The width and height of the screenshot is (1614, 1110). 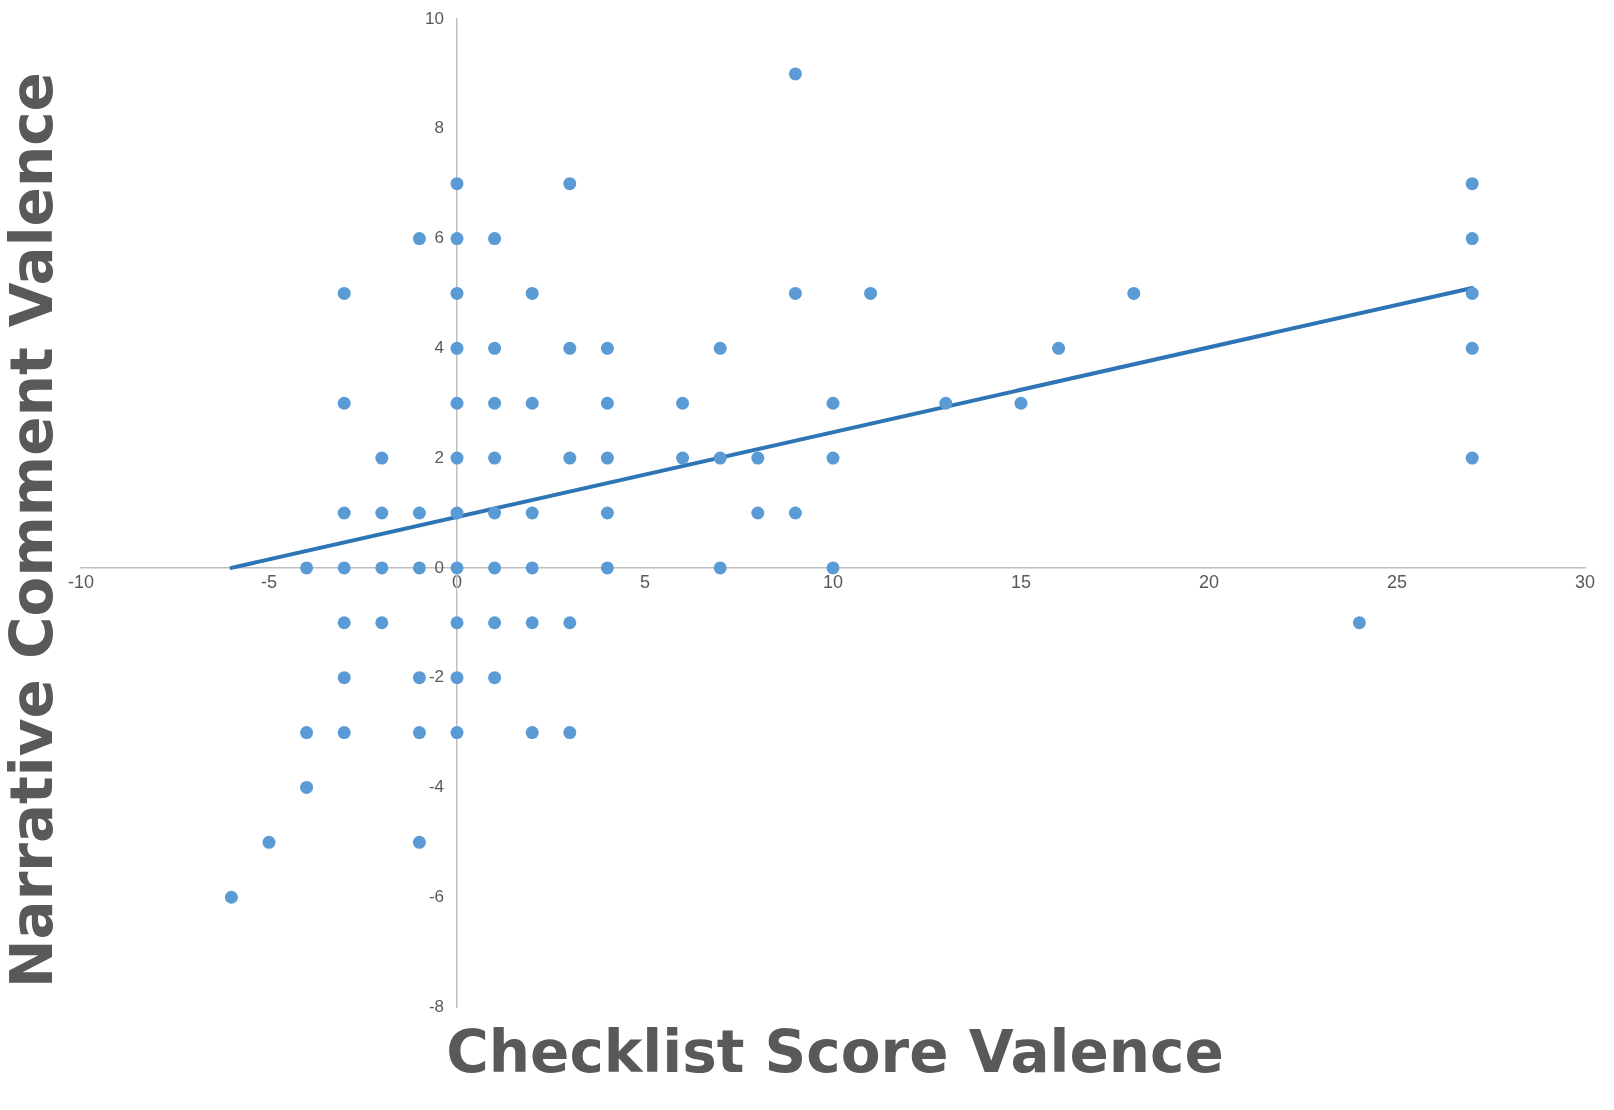 I want to click on x-tick-label: 20, so click(x=1209, y=581).